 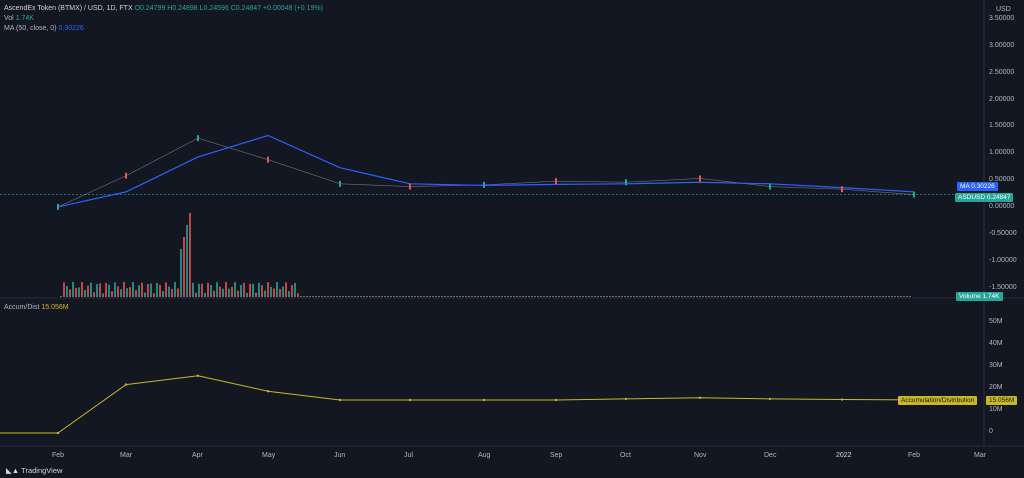 What do you see at coordinates (30, 28) in the screenshot?
I see `ma-label: MA (50, close, 0)` at bounding box center [30, 28].